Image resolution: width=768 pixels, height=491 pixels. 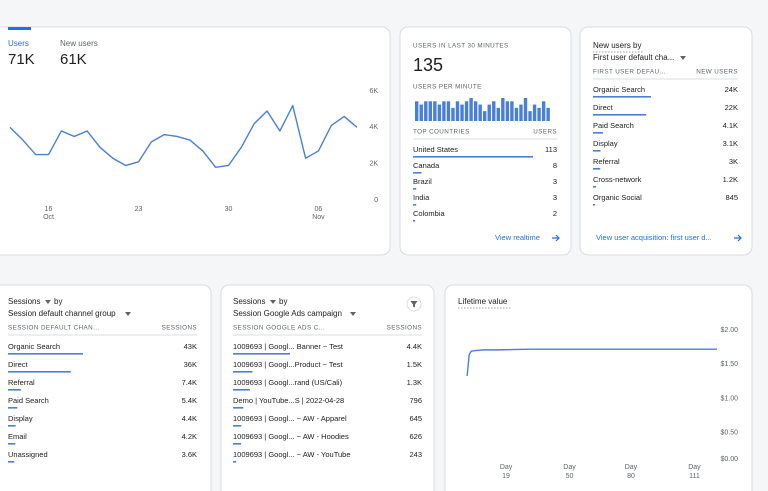 What do you see at coordinates (414, 364) in the screenshot?
I see `row-value: 1.5K` at bounding box center [414, 364].